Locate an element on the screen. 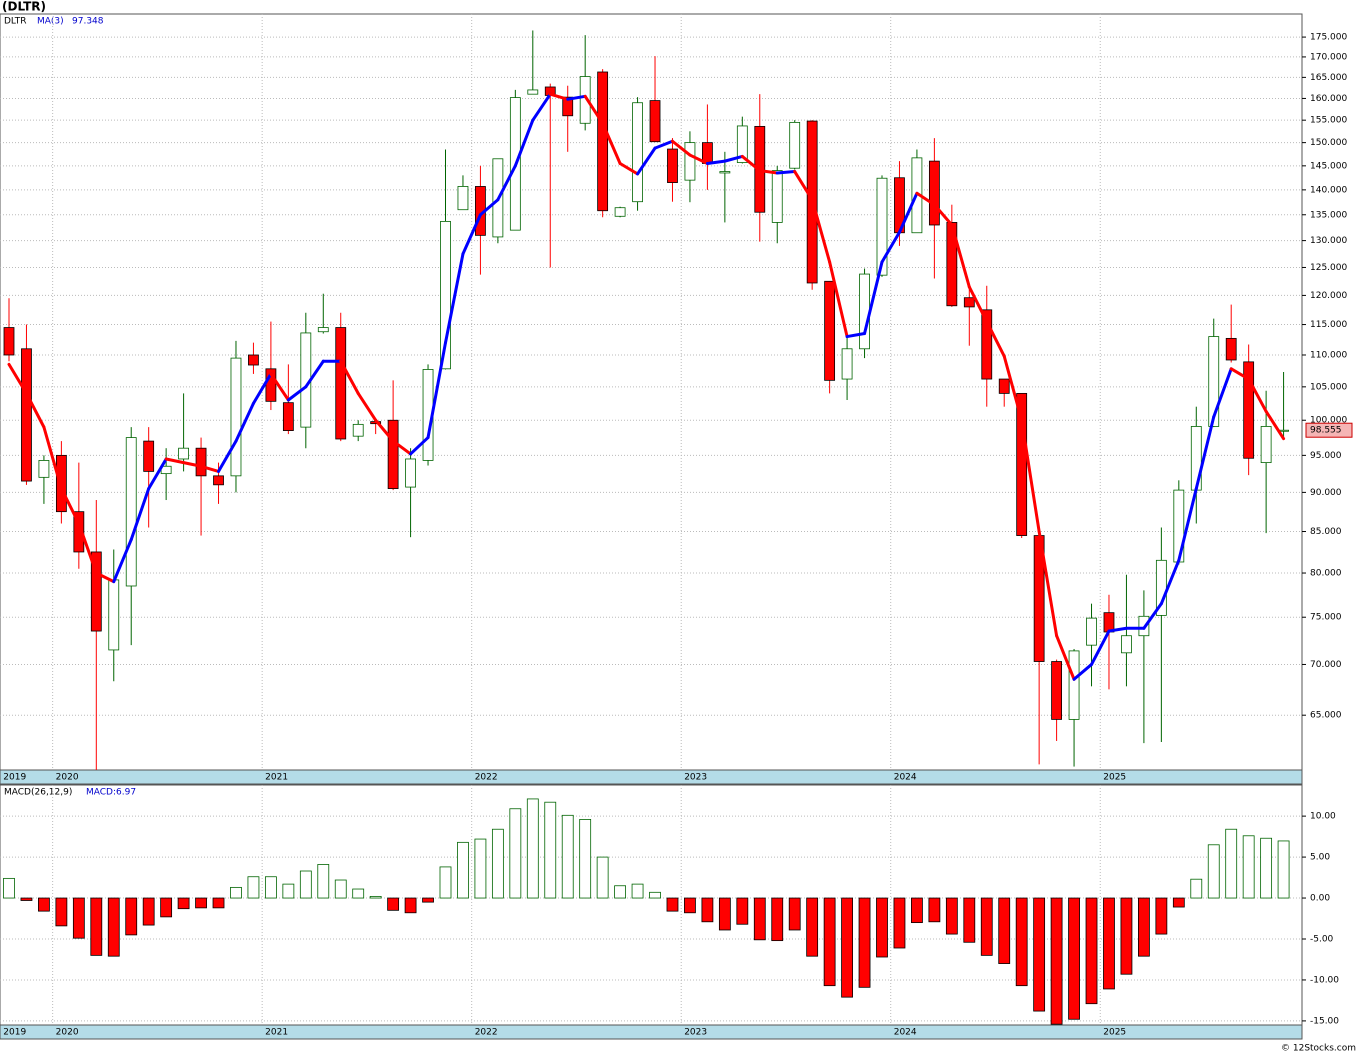  y-tick-label: 170.000 is located at coordinates (1328, 57).